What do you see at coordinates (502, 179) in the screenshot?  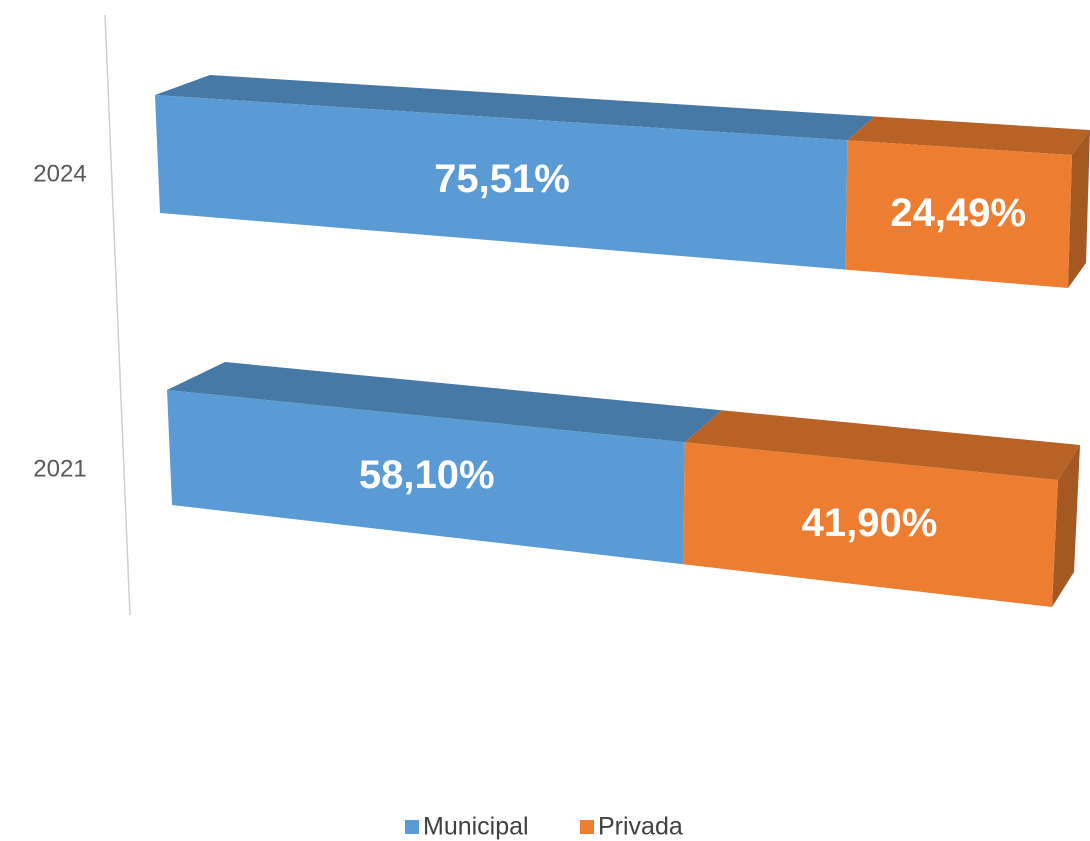 I see `data-label: 75,51%` at bounding box center [502, 179].